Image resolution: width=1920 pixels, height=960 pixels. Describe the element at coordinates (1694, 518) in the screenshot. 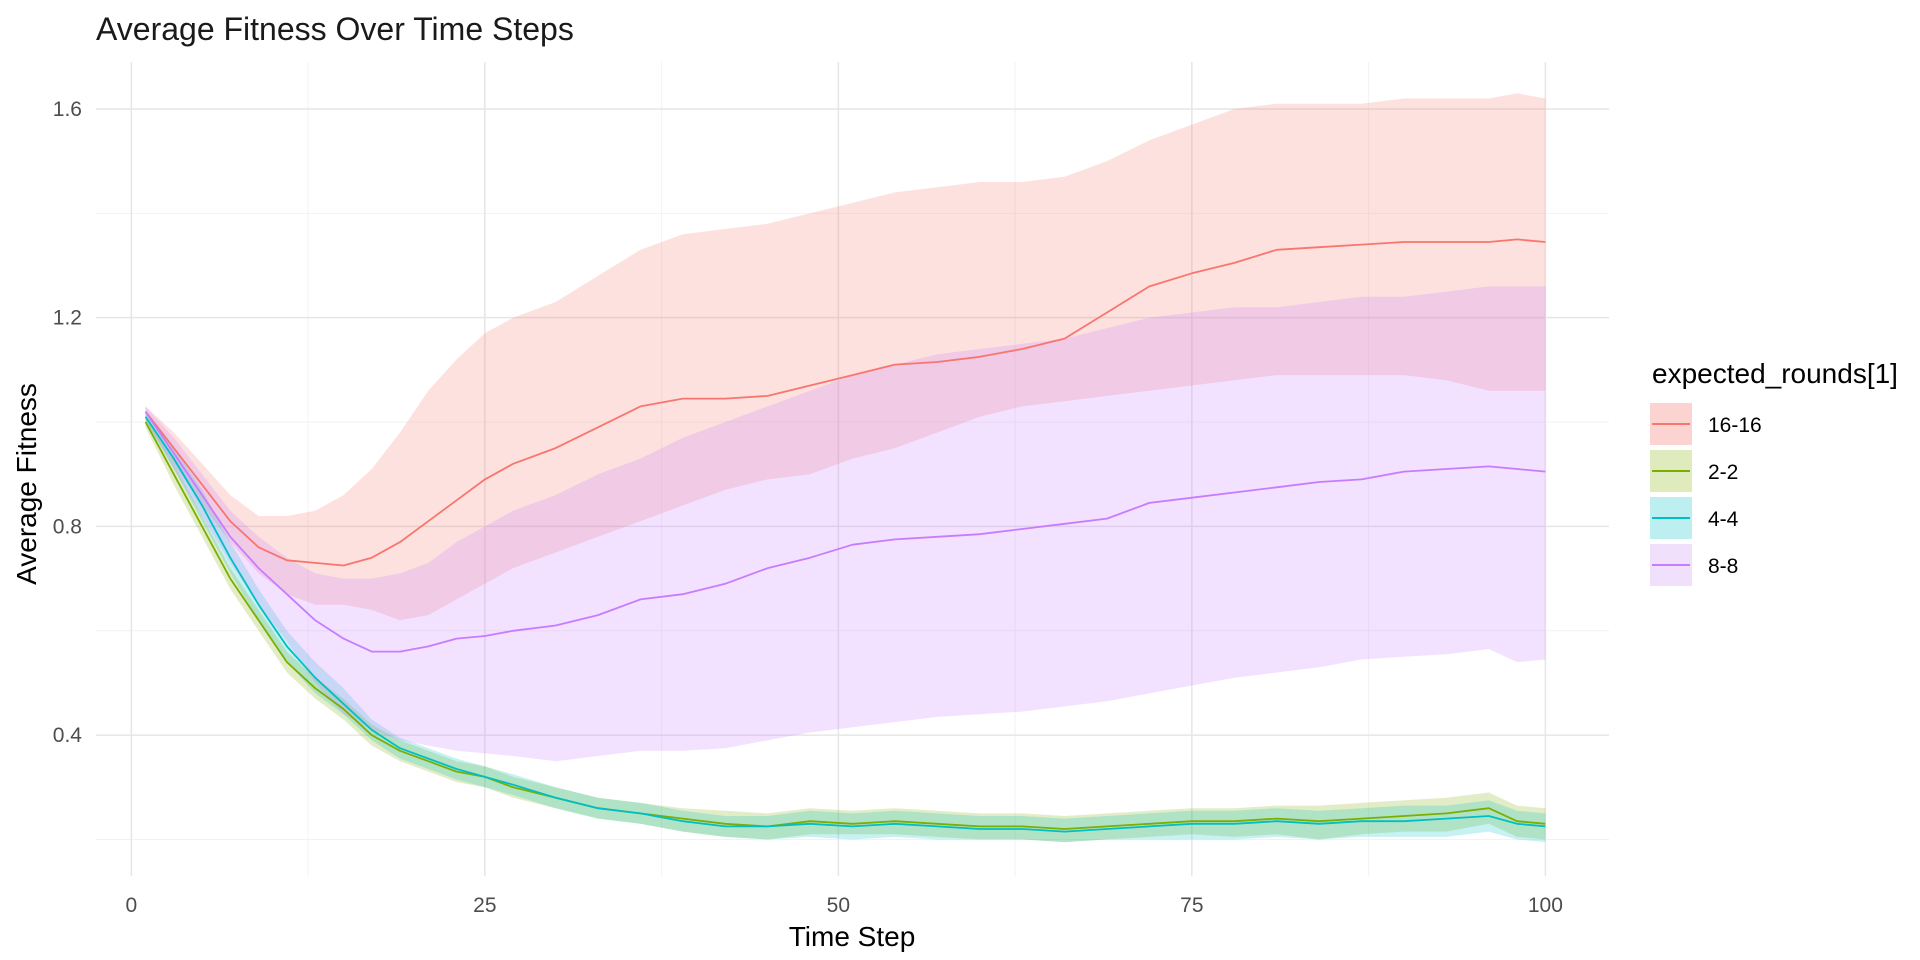

I see `legend-item-4-4: 4-4` at that location.